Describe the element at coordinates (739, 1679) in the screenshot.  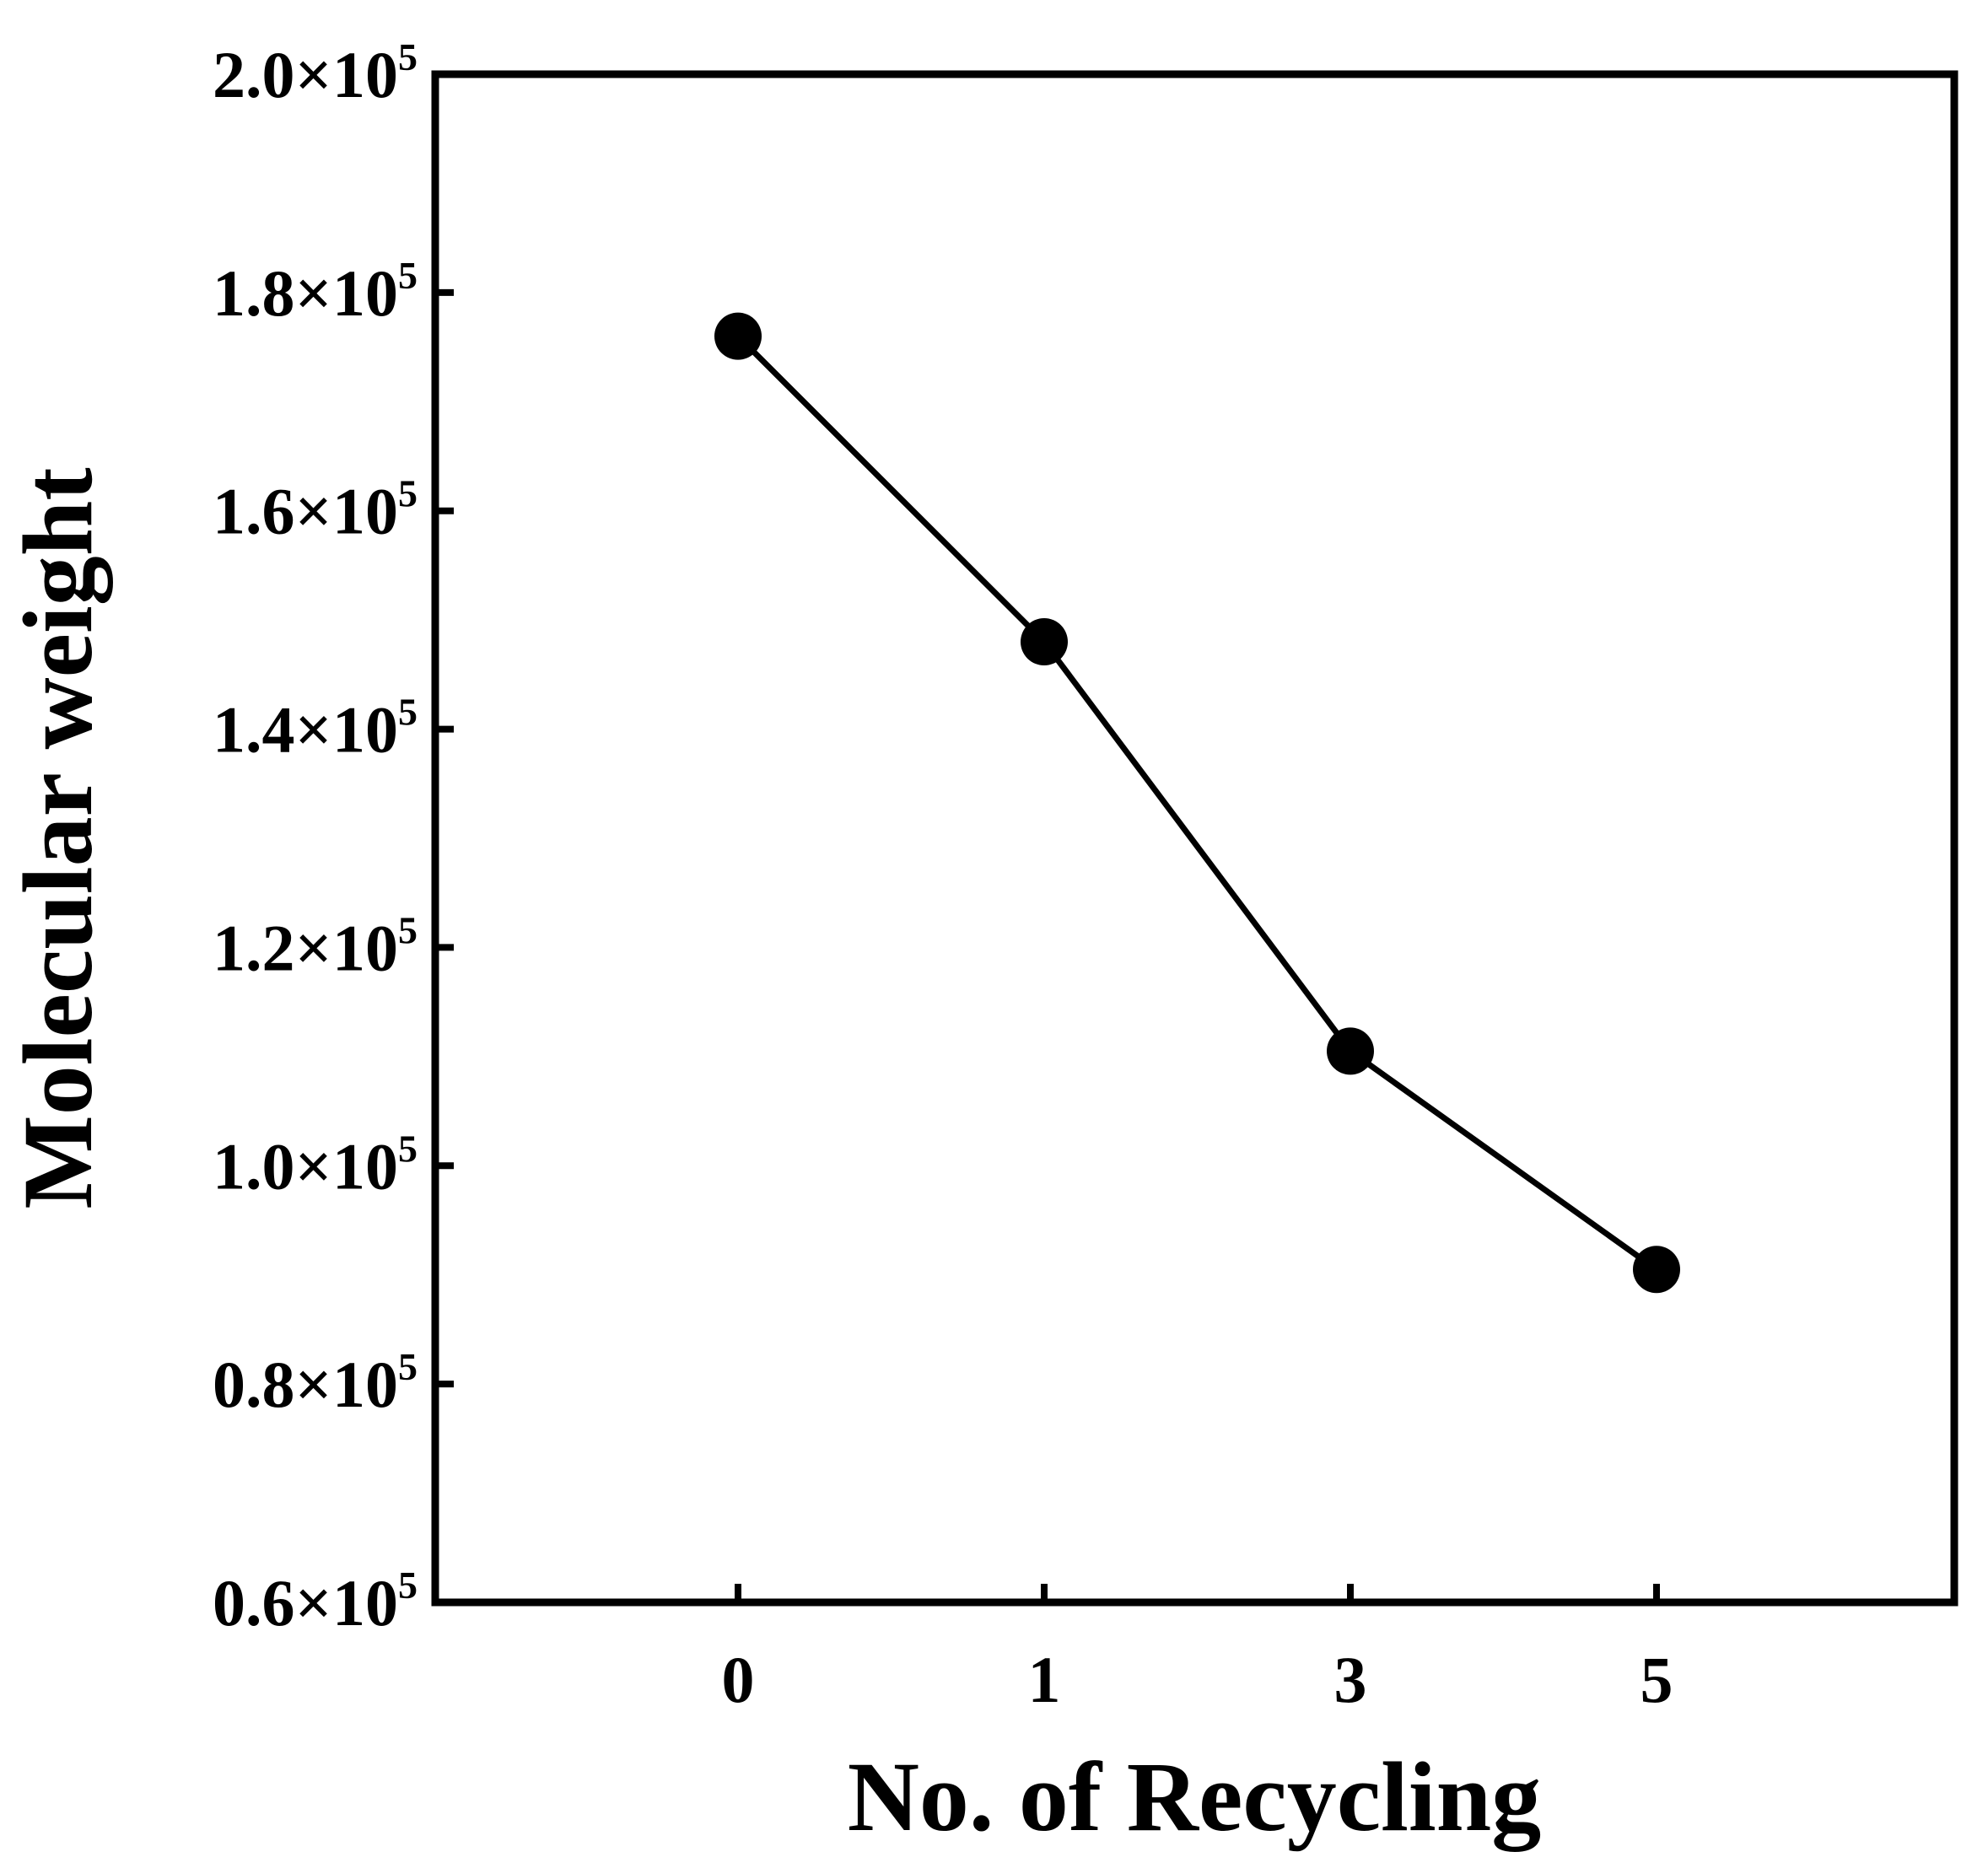
I see `x-tick-label: 0` at that location.